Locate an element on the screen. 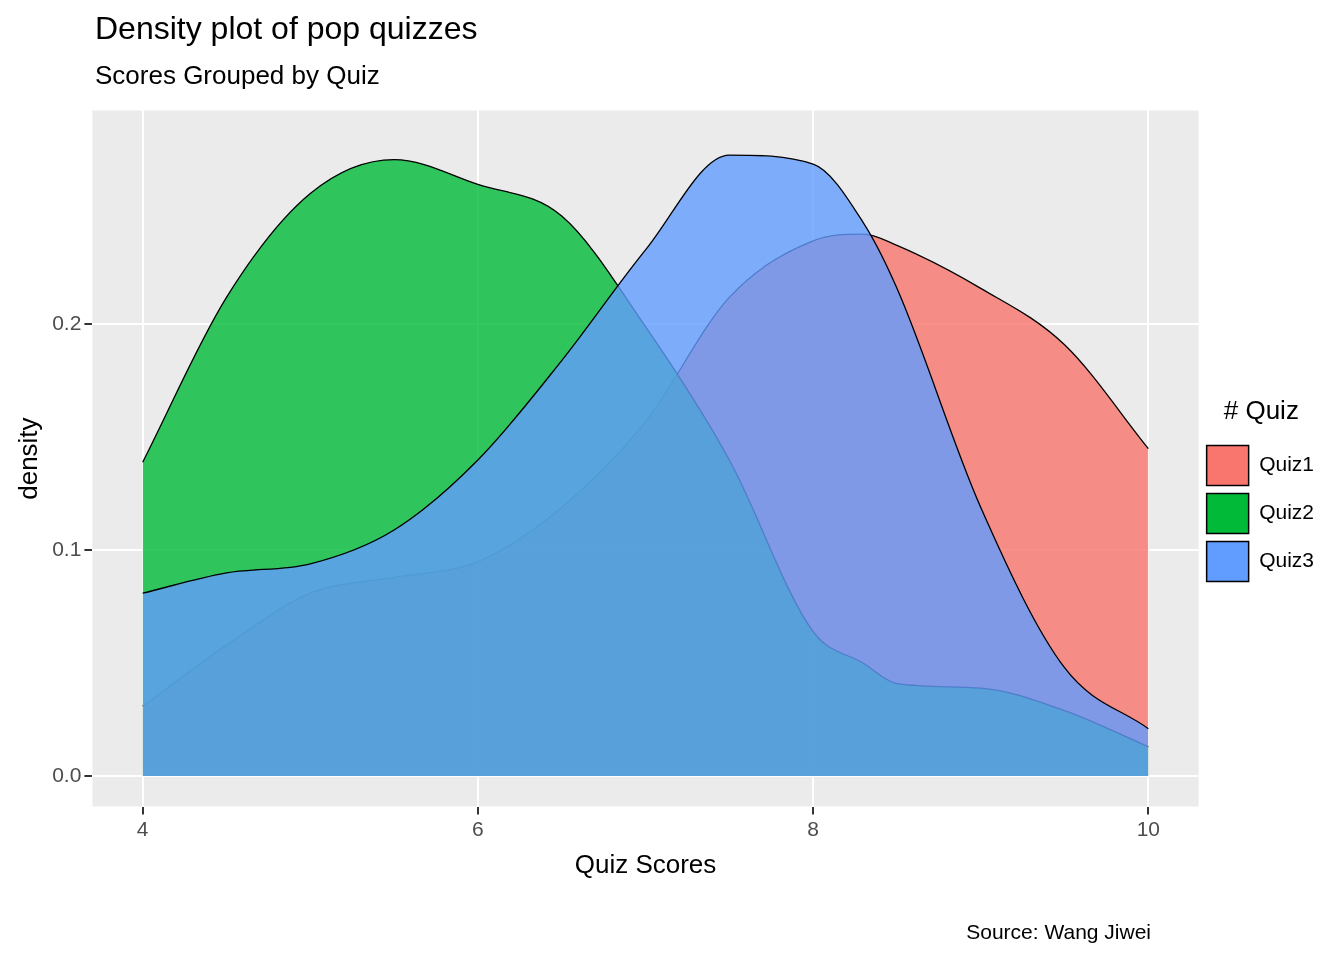 This screenshot has width=1344, height=960. chart-subtitle: Scores Grouped by Quiz is located at coordinates (237, 75).